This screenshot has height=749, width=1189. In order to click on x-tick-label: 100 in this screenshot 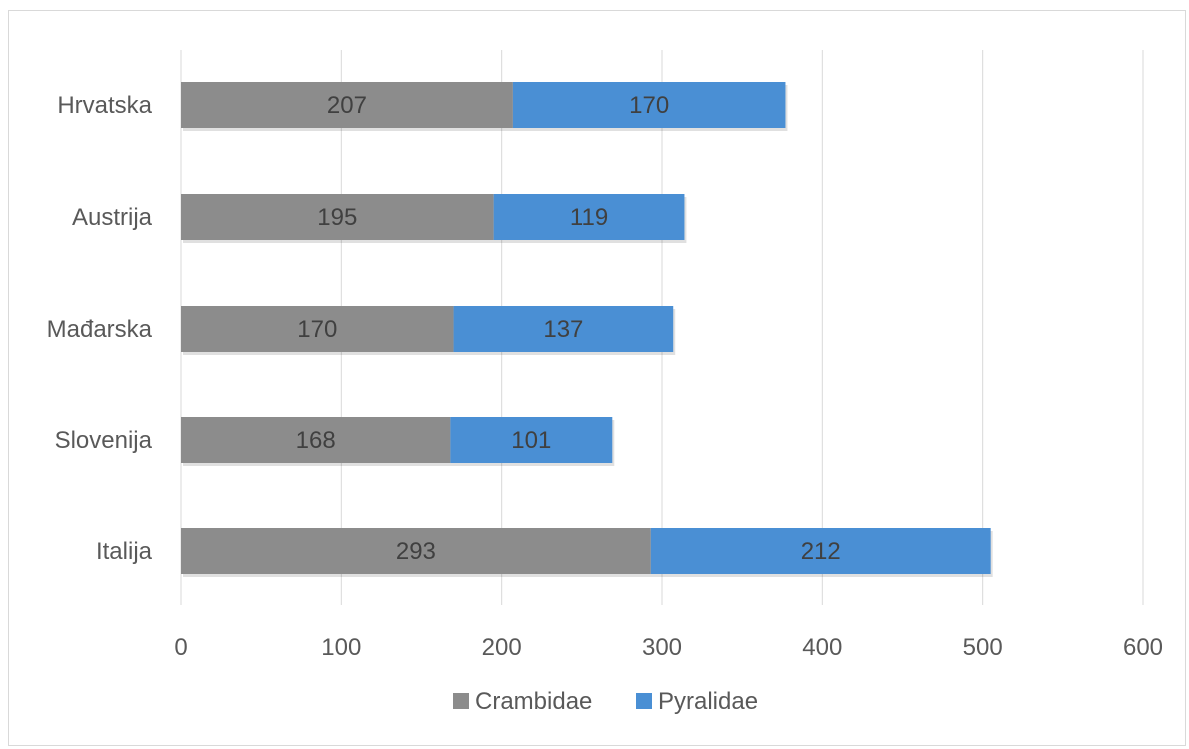, I will do `click(341, 647)`.